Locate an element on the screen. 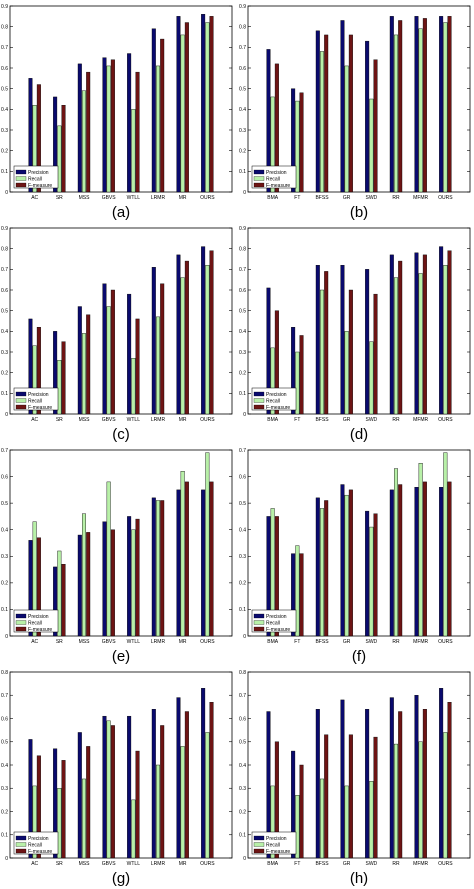 The width and height of the screenshot is (474, 889). x-tick-label: AC is located at coordinates (34, 420).